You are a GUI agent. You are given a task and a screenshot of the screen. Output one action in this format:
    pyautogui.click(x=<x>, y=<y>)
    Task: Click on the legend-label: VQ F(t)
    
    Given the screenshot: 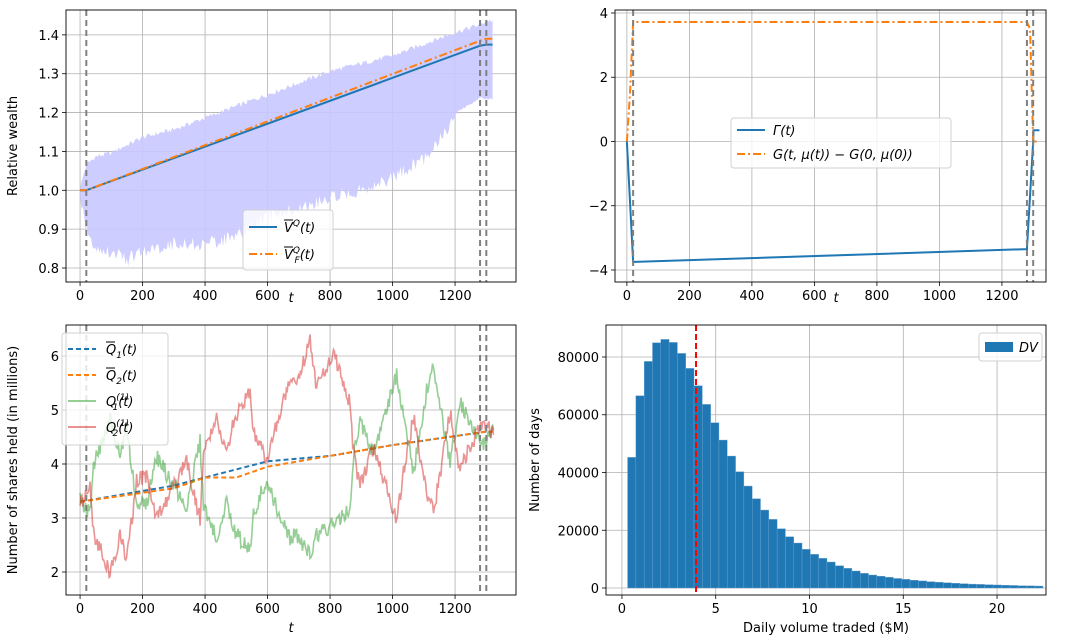 What is the action you would take?
    pyautogui.click(x=299, y=256)
    